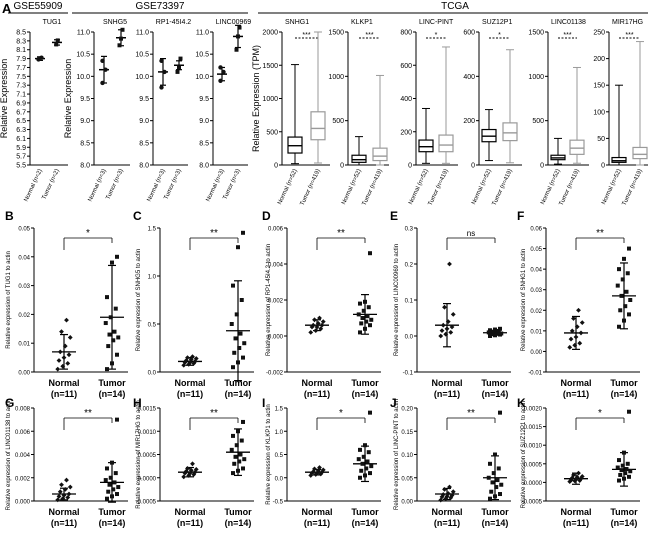 This screenshot has height=552, width=650. Describe the element at coordinates (83, 55) in the screenshot. I see `y-tick-label-A2-5: 10.5` at that location.